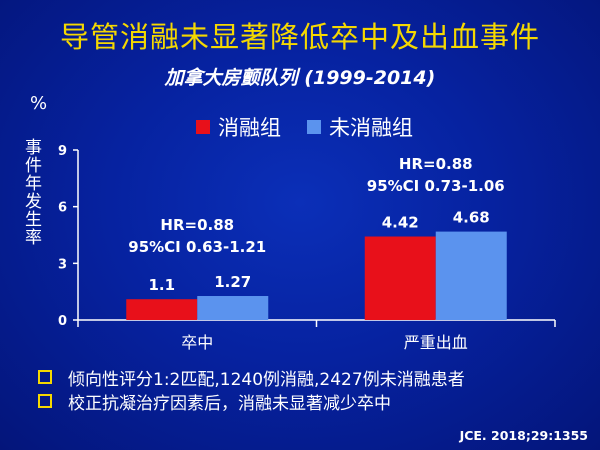 This screenshot has height=450, width=600. Describe the element at coordinates (197, 247) in the screenshot. I see `ci-annotation: 95%CI 0.63-1.21` at that location.